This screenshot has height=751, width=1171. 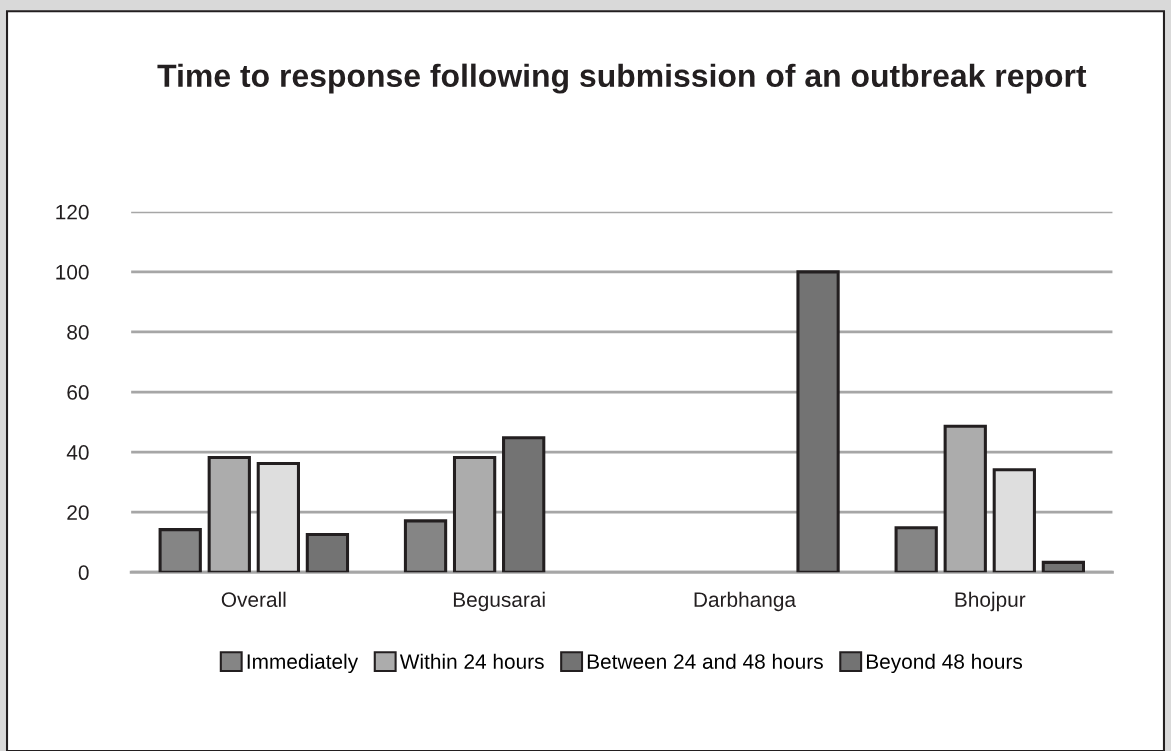 What do you see at coordinates (78, 392) in the screenshot?
I see `y-tick-label: 60` at bounding box center [78, 392].